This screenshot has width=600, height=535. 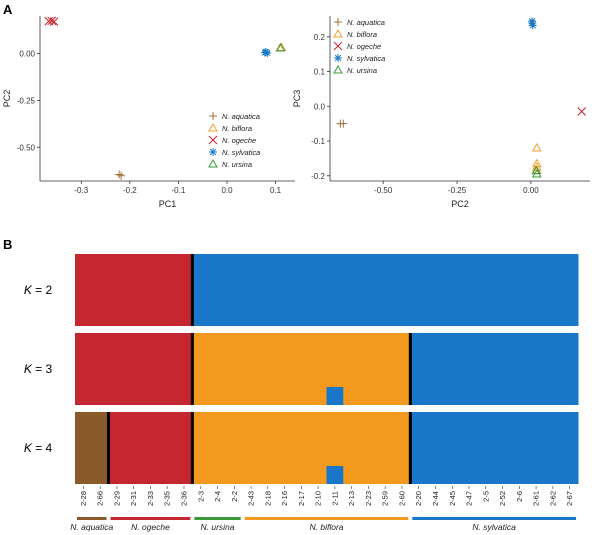 I want to click on sample-label: 2-4, so click(x=217, y=496).